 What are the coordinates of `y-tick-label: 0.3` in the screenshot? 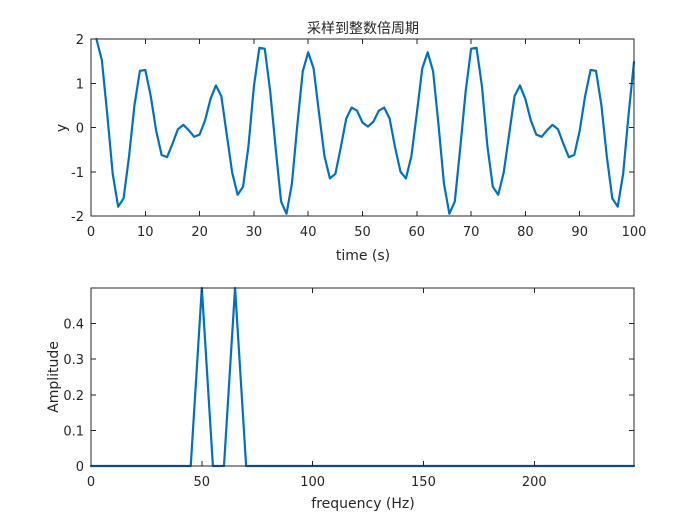 It's located at (73, 360).